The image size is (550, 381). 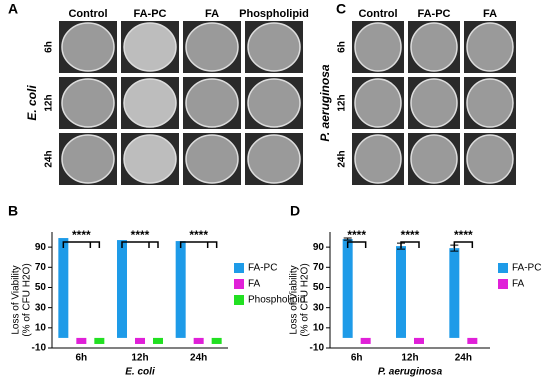 I want to click on organism-label: E. coli, so click(x=32, y=103).